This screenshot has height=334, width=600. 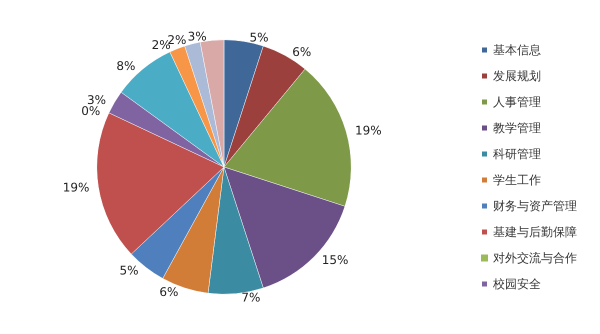 I want to click on legend-label: 人事管理, so click(x=517, y=102).